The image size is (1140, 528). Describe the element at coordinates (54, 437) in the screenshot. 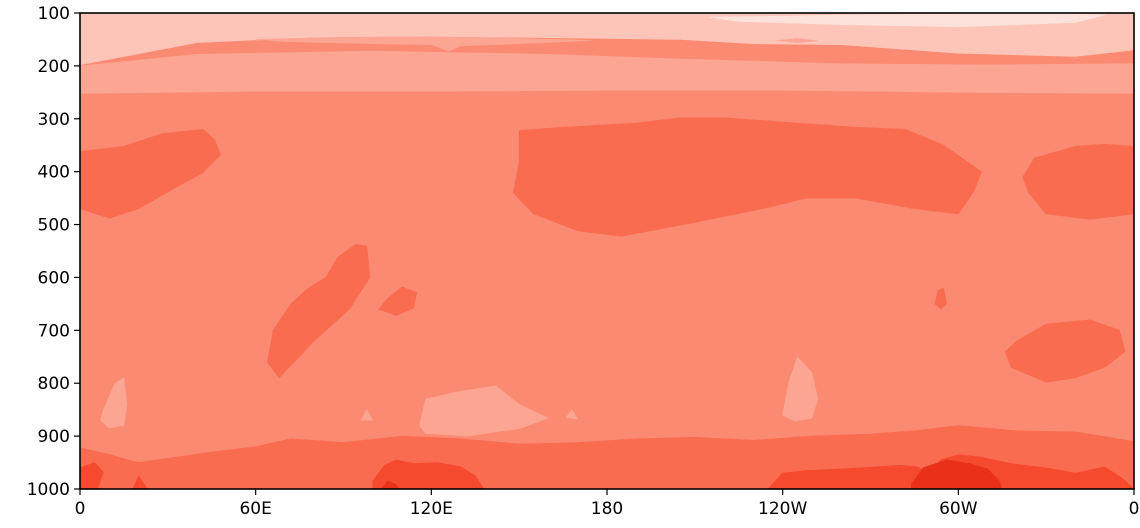

I see `y-tick-label: 900` at that location.